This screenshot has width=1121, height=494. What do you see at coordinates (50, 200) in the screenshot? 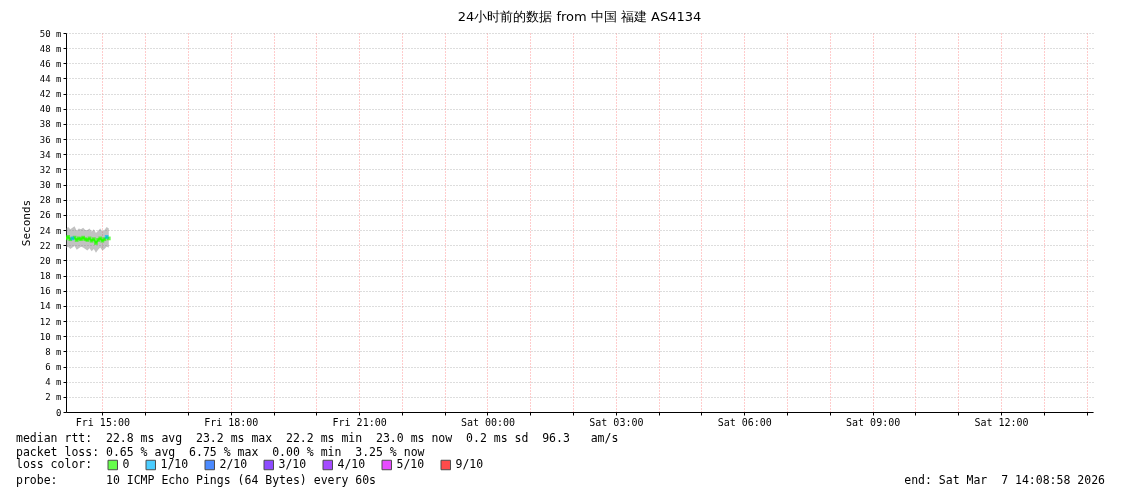
I see `y-tick-label: 28 m` at bounding box center [50, 200].